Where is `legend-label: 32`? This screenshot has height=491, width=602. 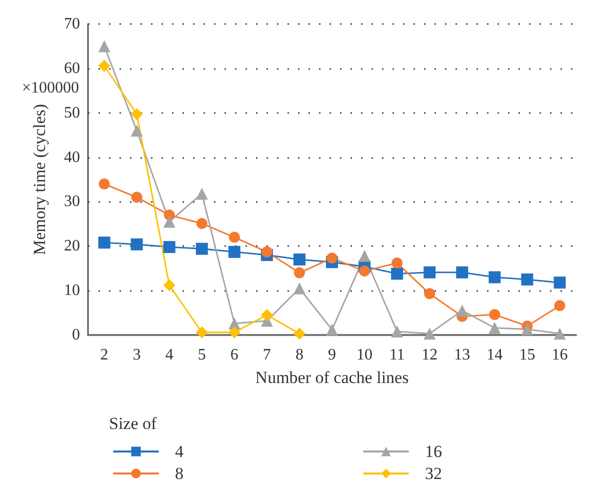
legend-label: 32 is located at coordinates (433, 473).